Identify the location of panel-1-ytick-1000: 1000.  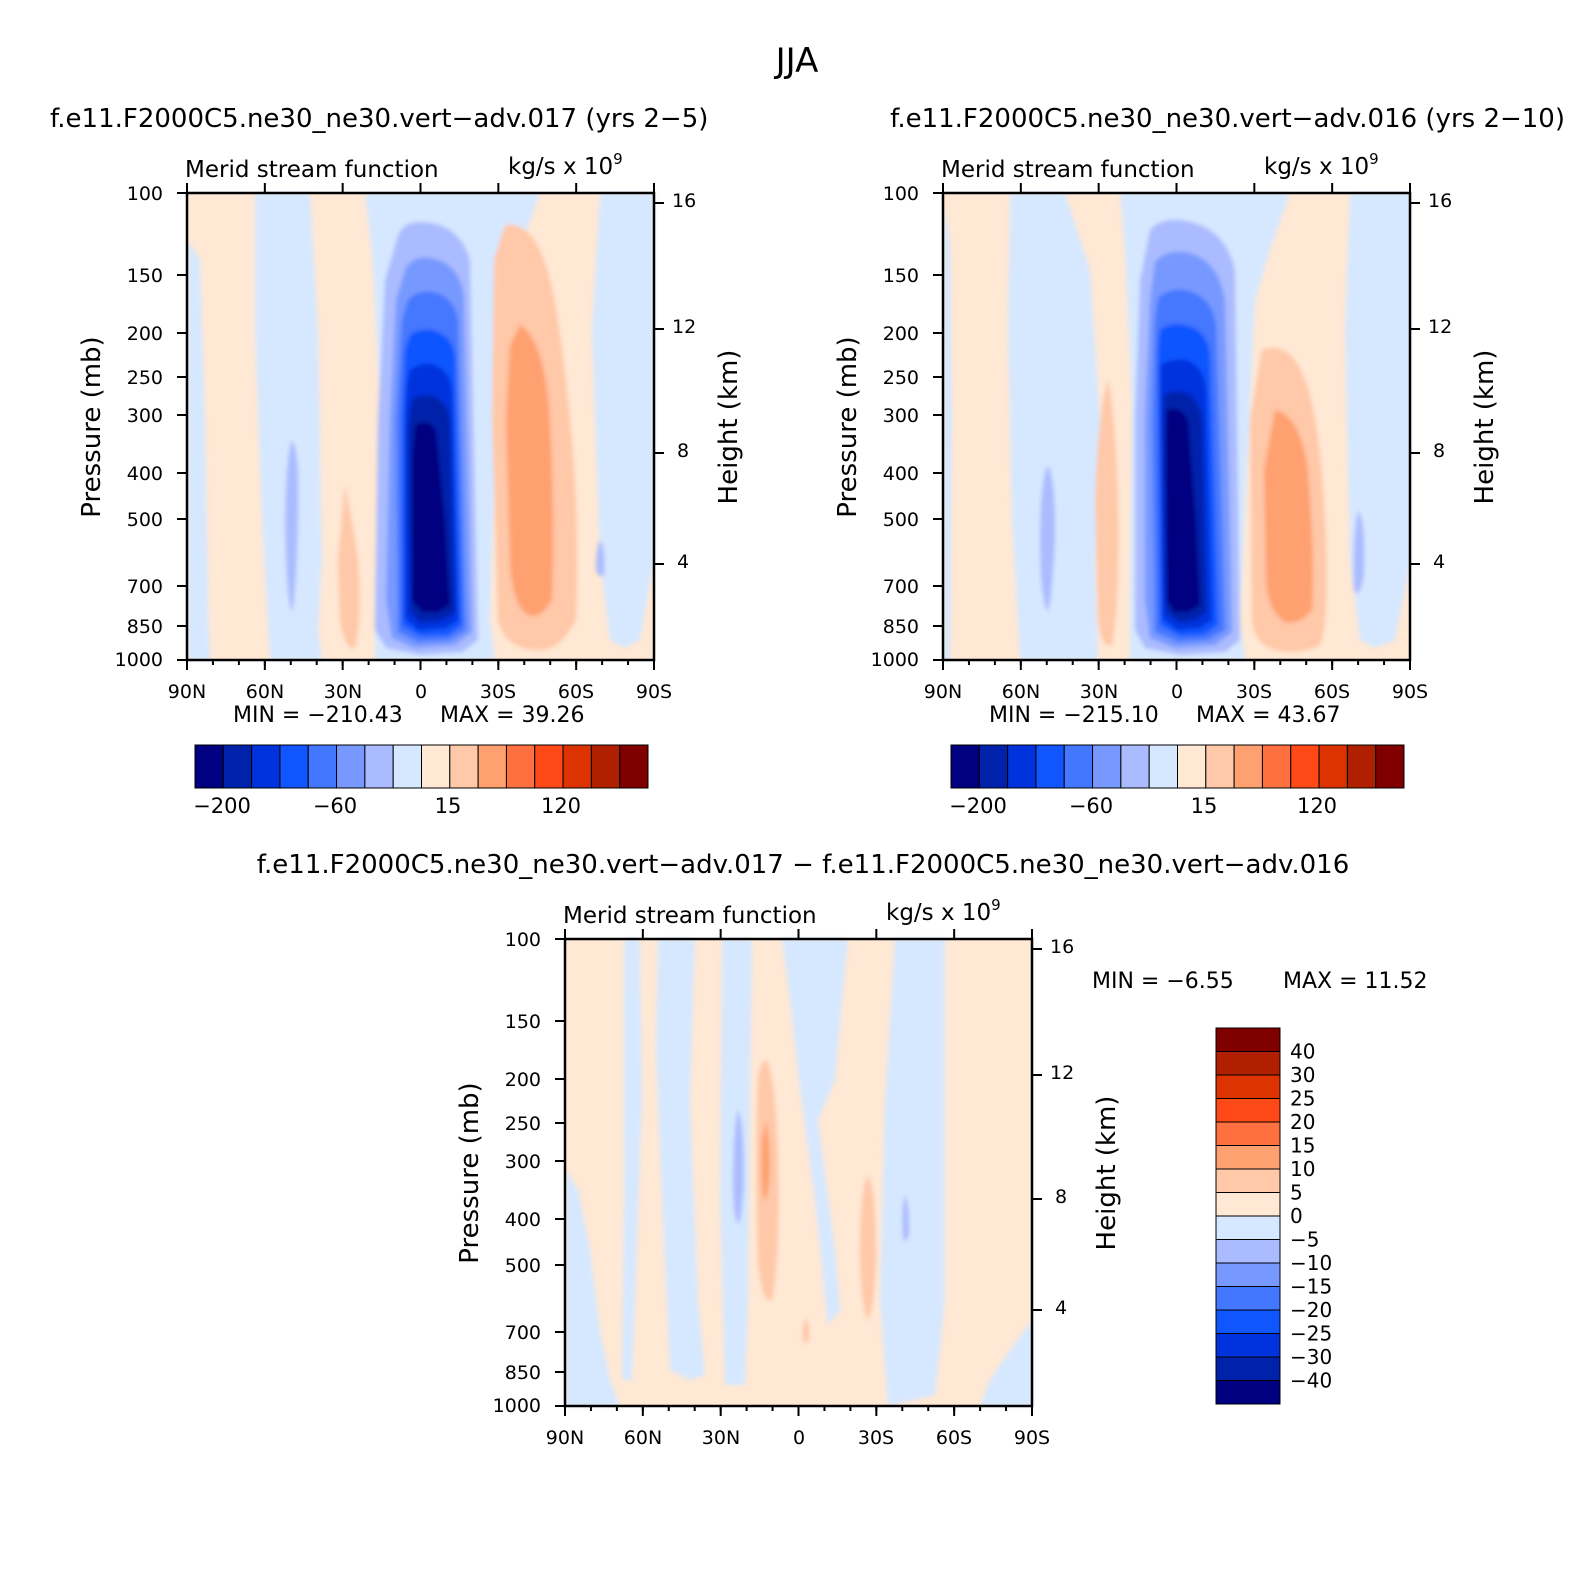
(139, 660).